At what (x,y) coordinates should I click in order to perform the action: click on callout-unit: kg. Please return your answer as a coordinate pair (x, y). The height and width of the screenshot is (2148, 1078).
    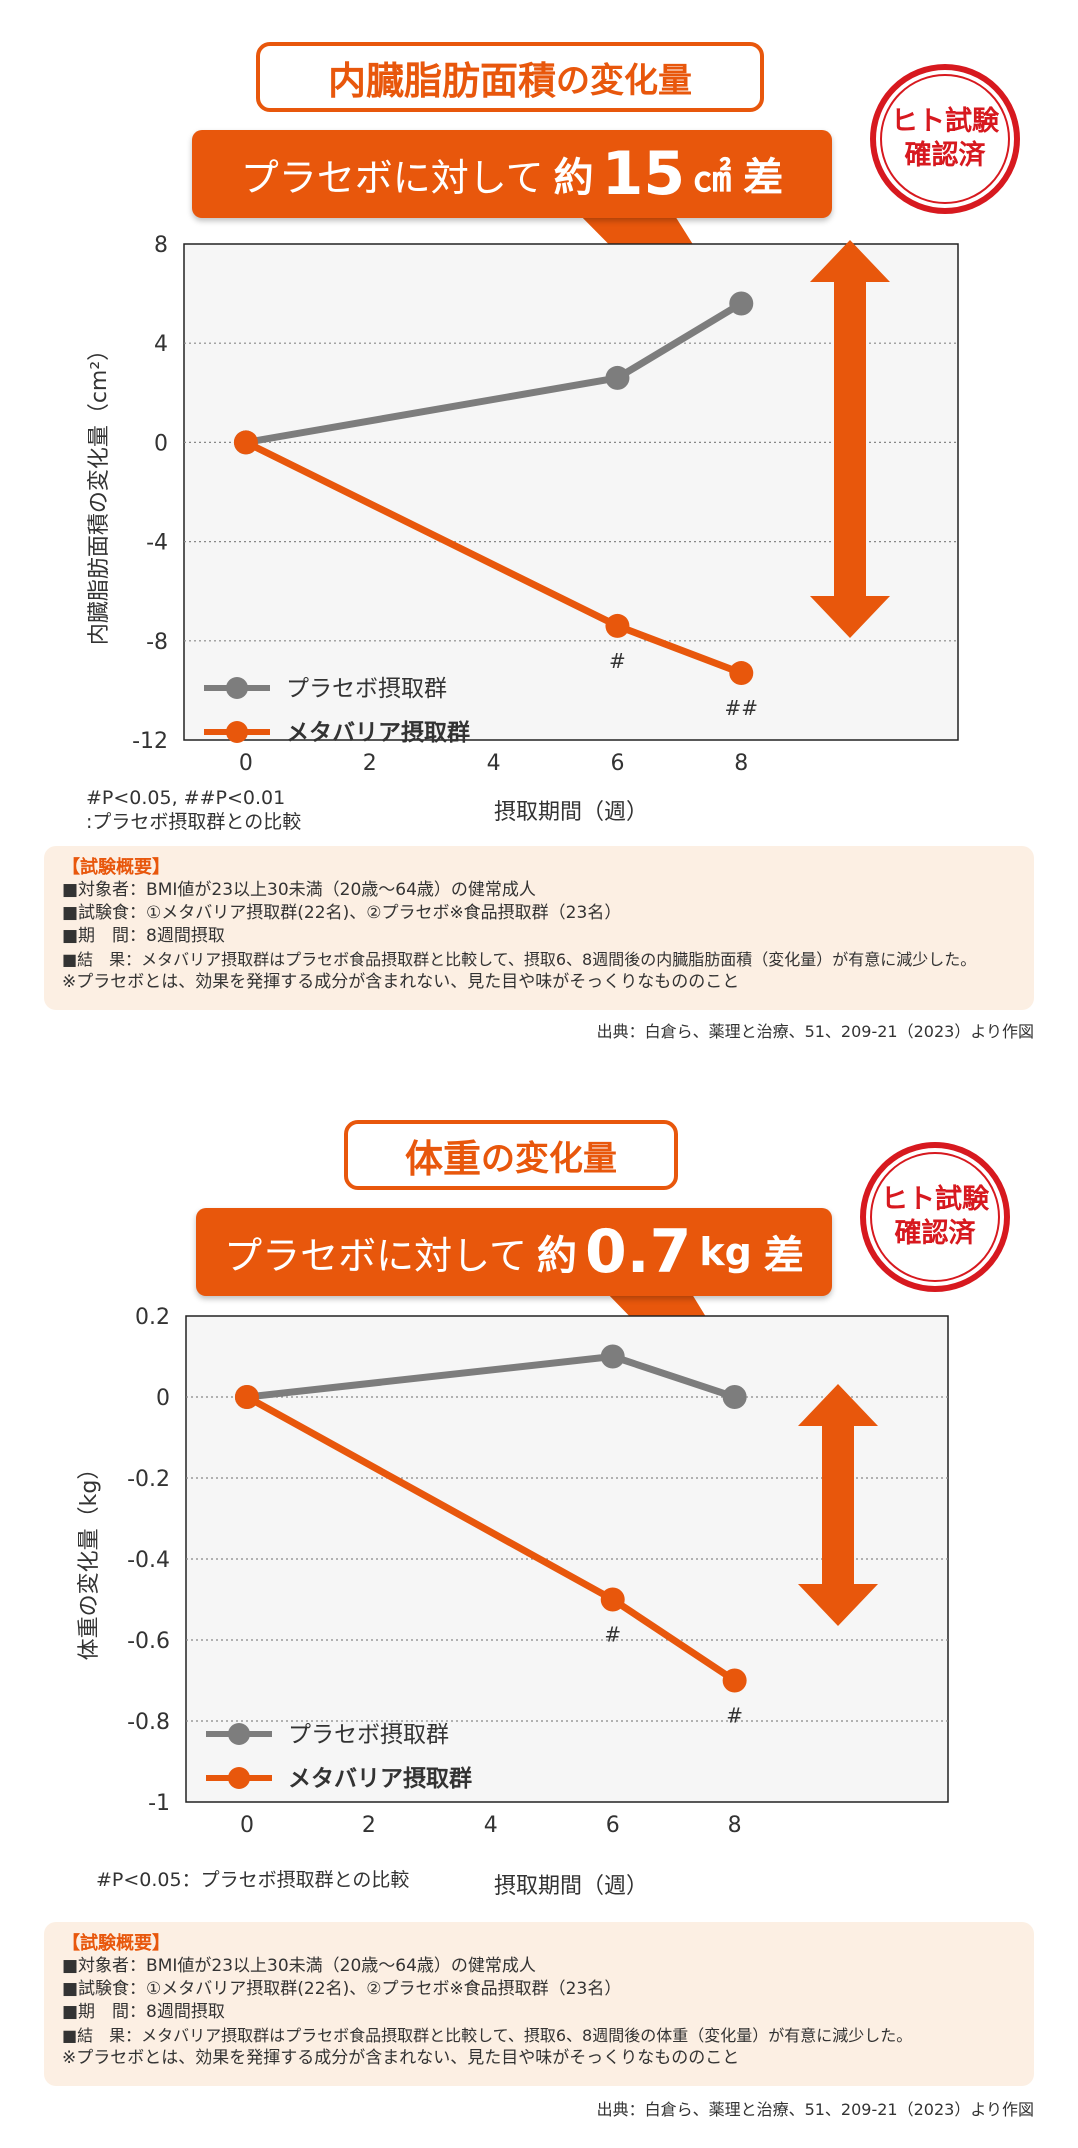
    Looking at the image, I should click on (725, 1252).